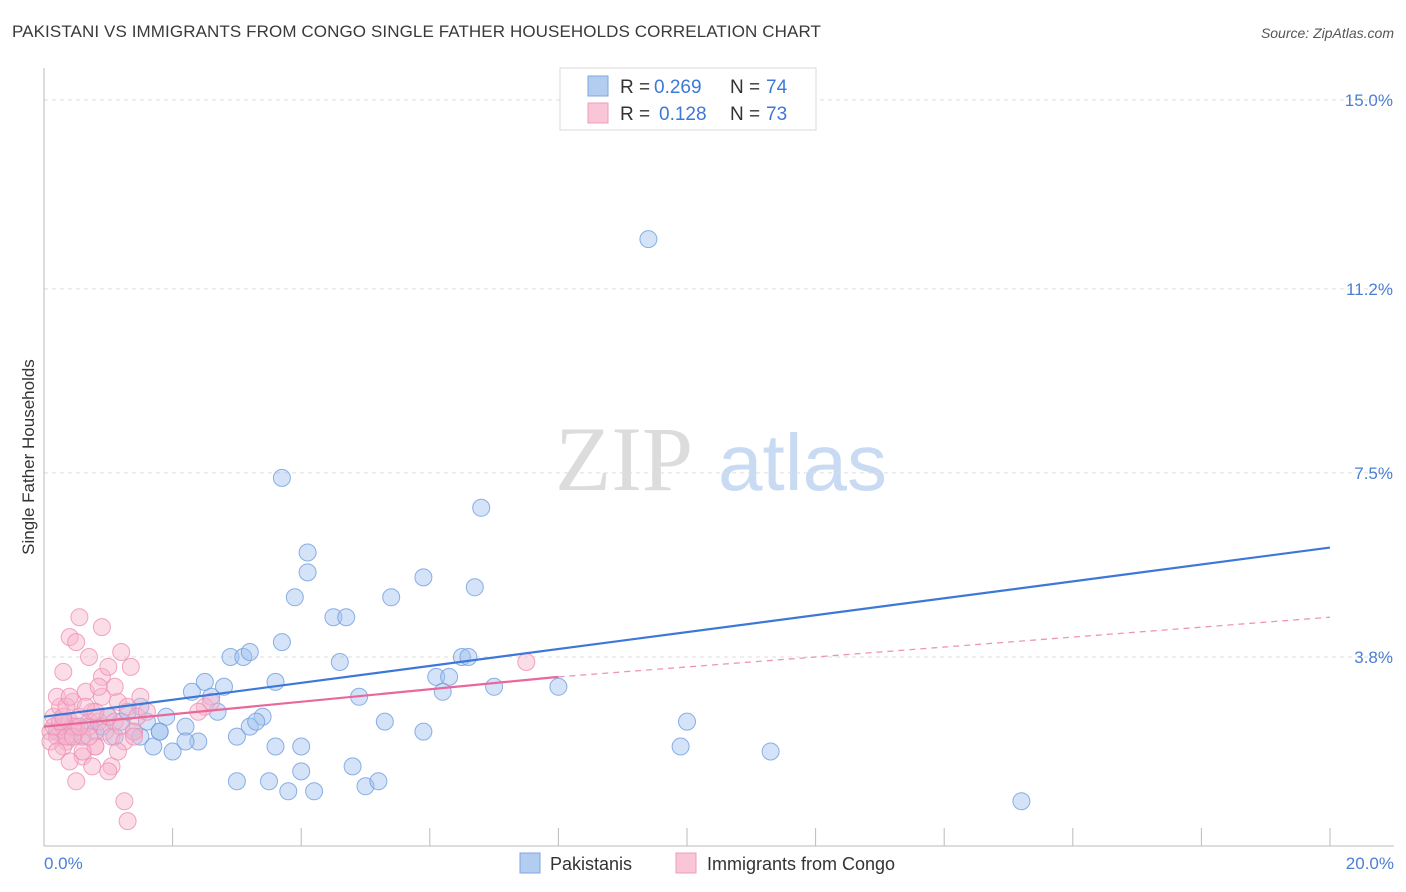  Describe the element at coordinates (624, 459) in the screenshot. I see `watermark-zip: ZIP` at that location.